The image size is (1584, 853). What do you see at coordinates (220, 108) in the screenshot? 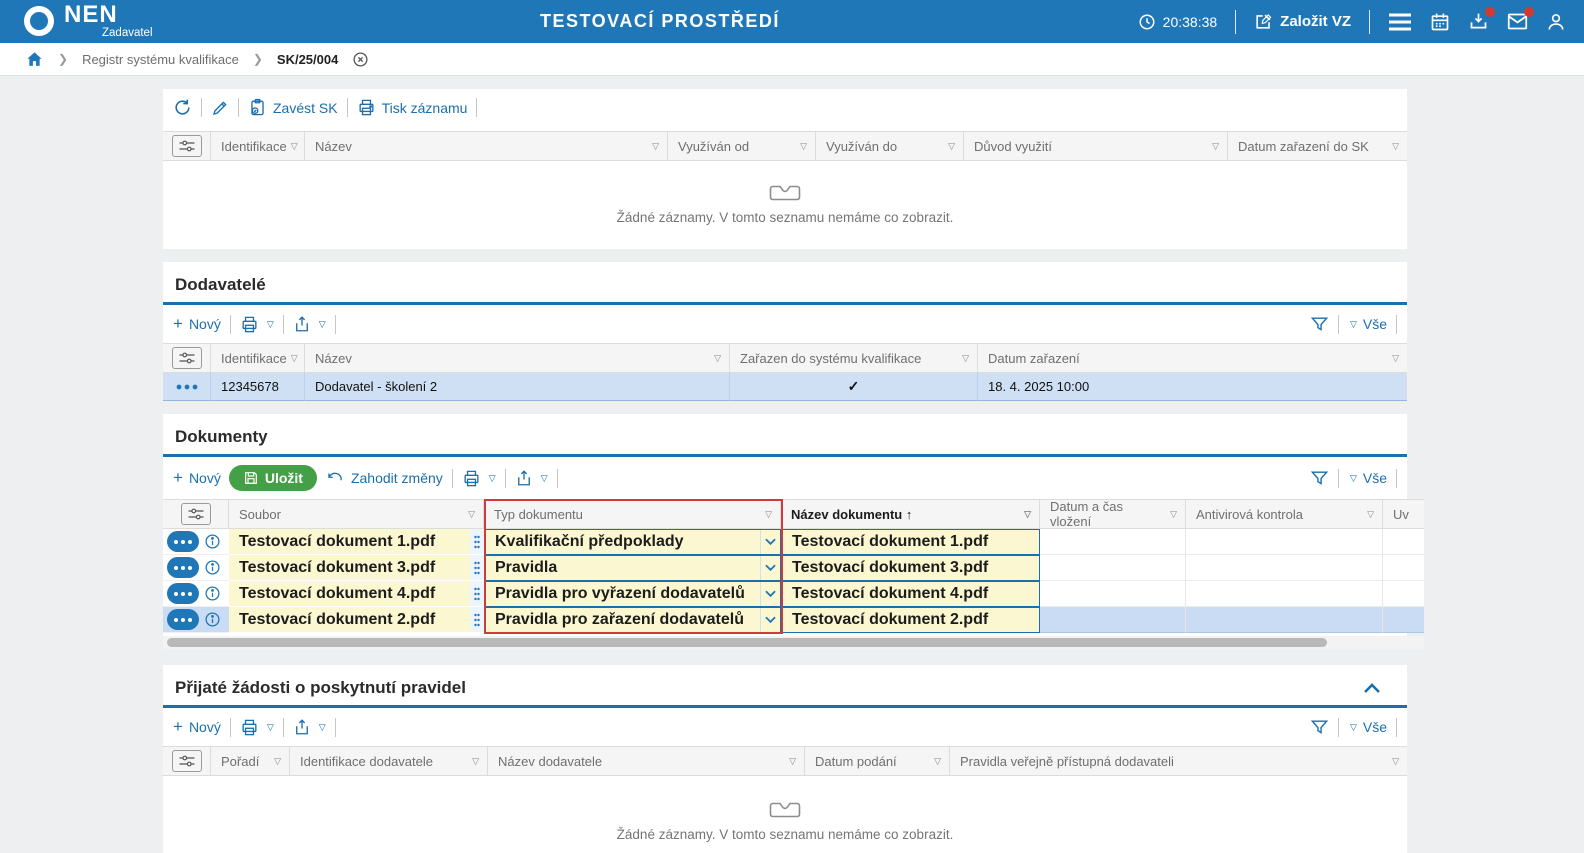
I see `edit-button` at bounding box center [220, 108].